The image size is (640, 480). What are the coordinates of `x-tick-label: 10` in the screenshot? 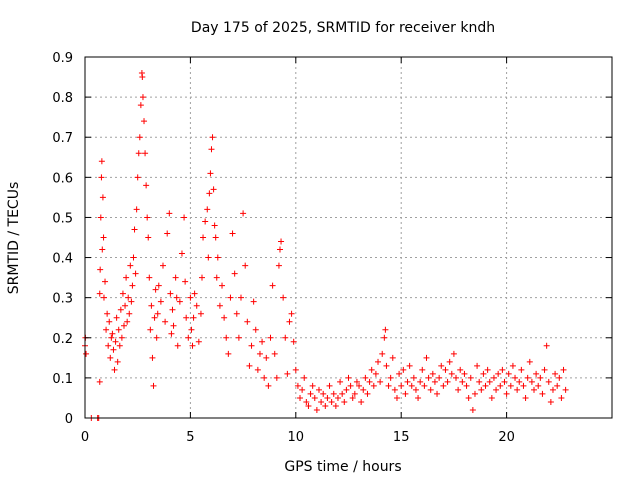 It's located at (296, 437).